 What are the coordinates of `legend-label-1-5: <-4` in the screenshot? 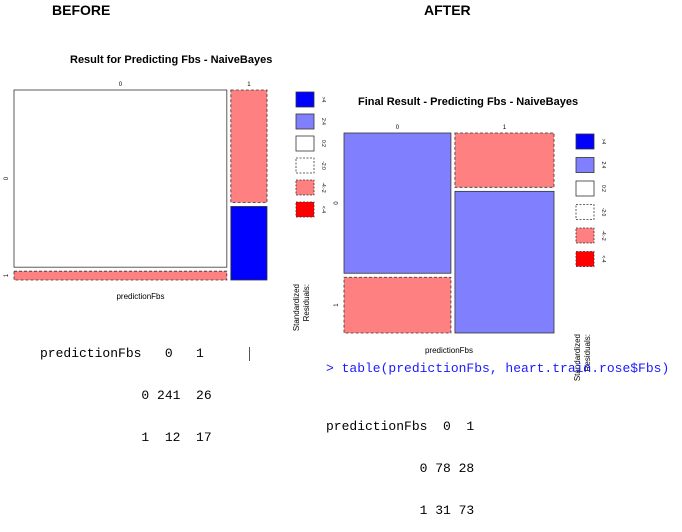 It's located at (603, 259).